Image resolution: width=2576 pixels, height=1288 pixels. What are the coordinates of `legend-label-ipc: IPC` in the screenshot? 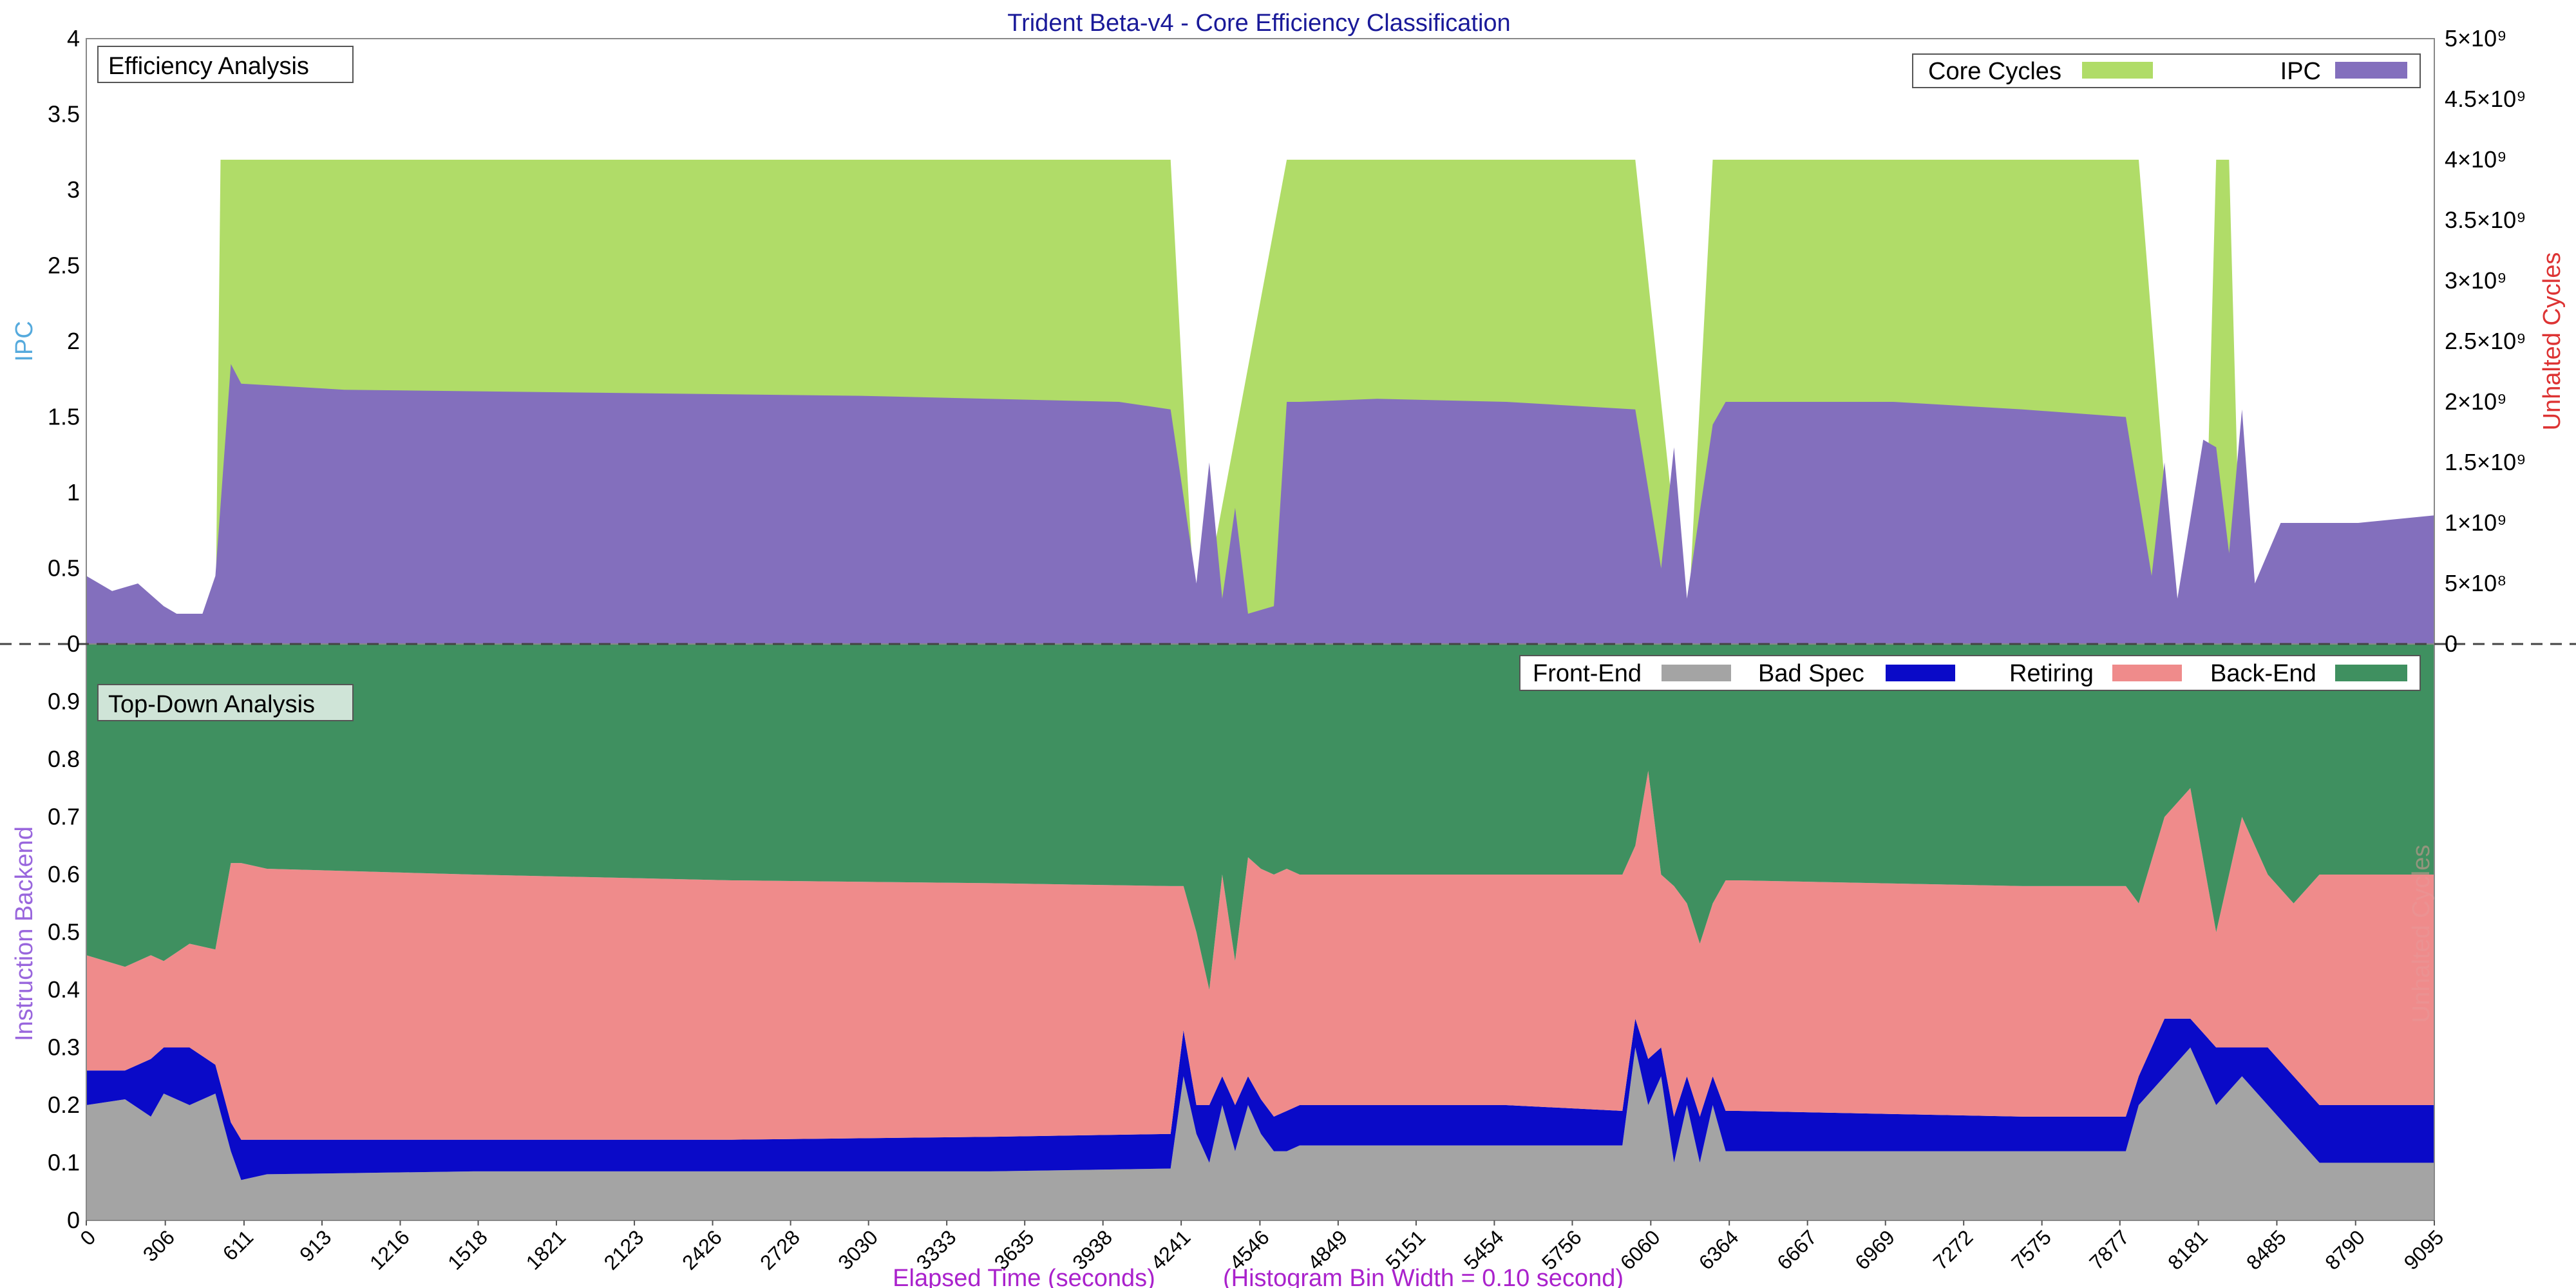 It's located at (2300, 71).